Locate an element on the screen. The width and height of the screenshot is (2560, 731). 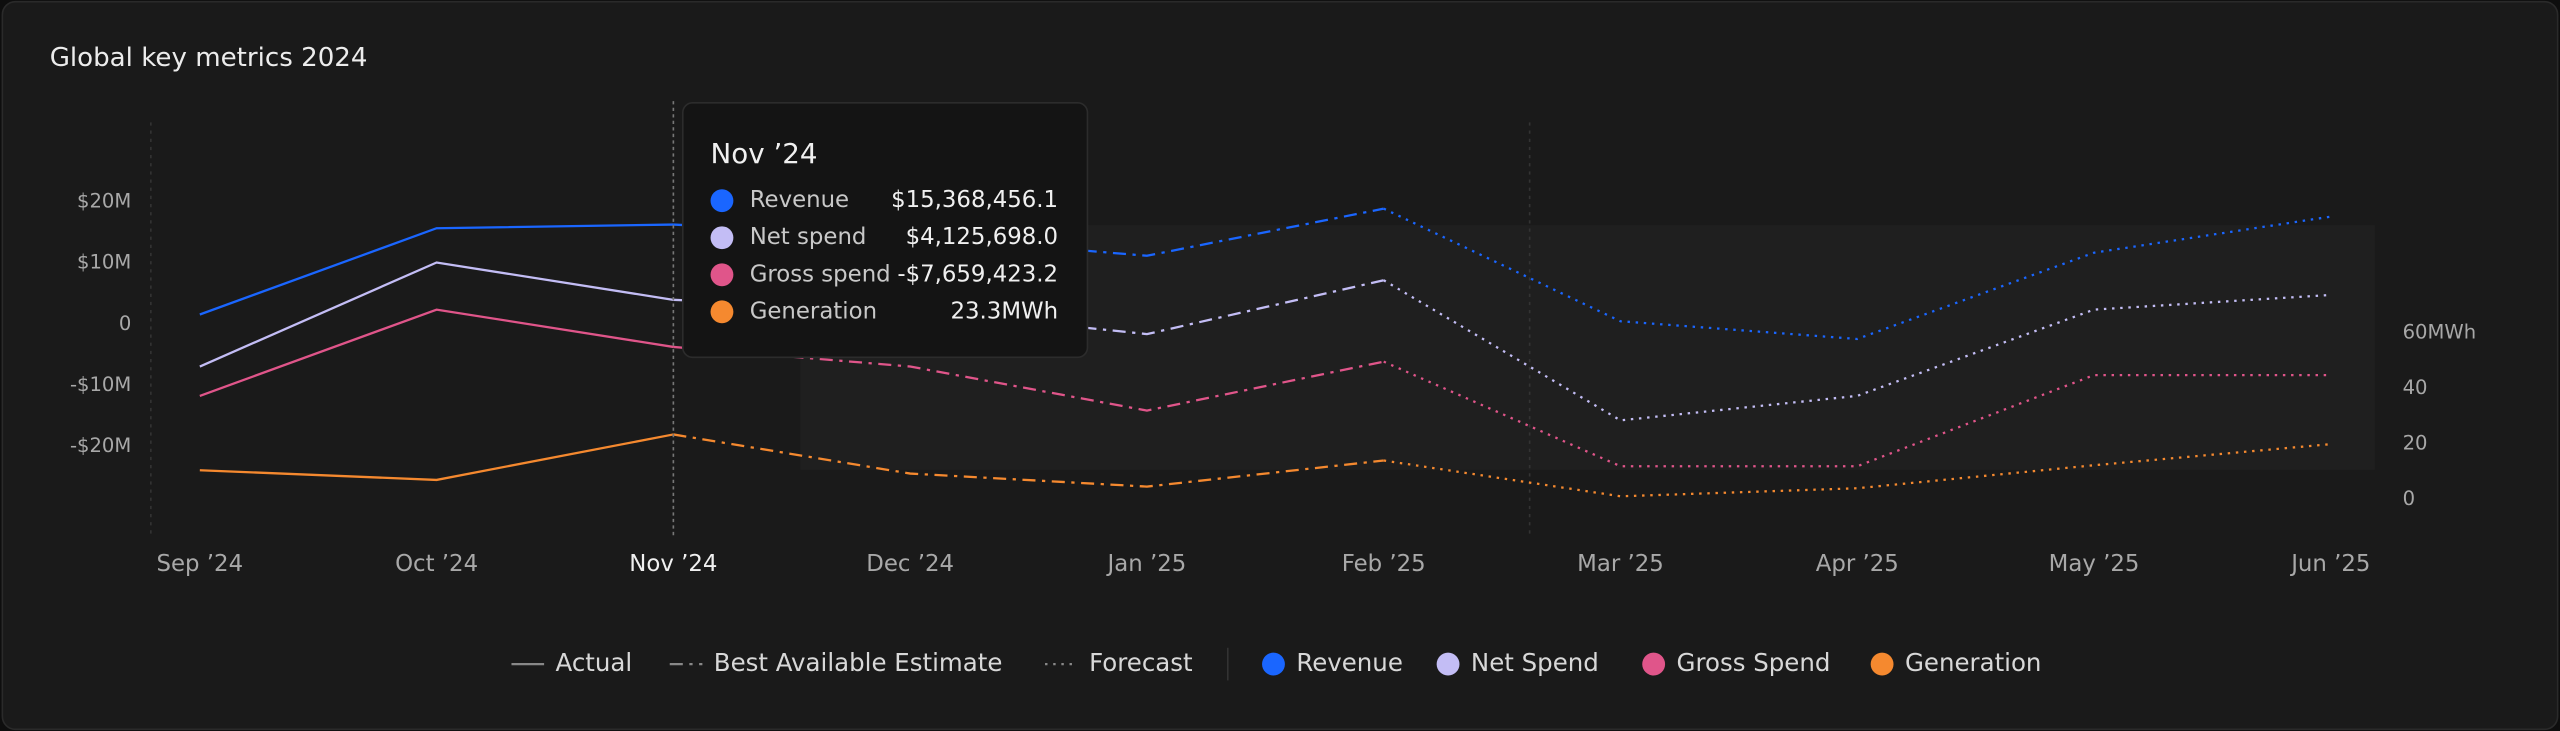
tooltip-label: Revenue is located at coordinates (799, 200).